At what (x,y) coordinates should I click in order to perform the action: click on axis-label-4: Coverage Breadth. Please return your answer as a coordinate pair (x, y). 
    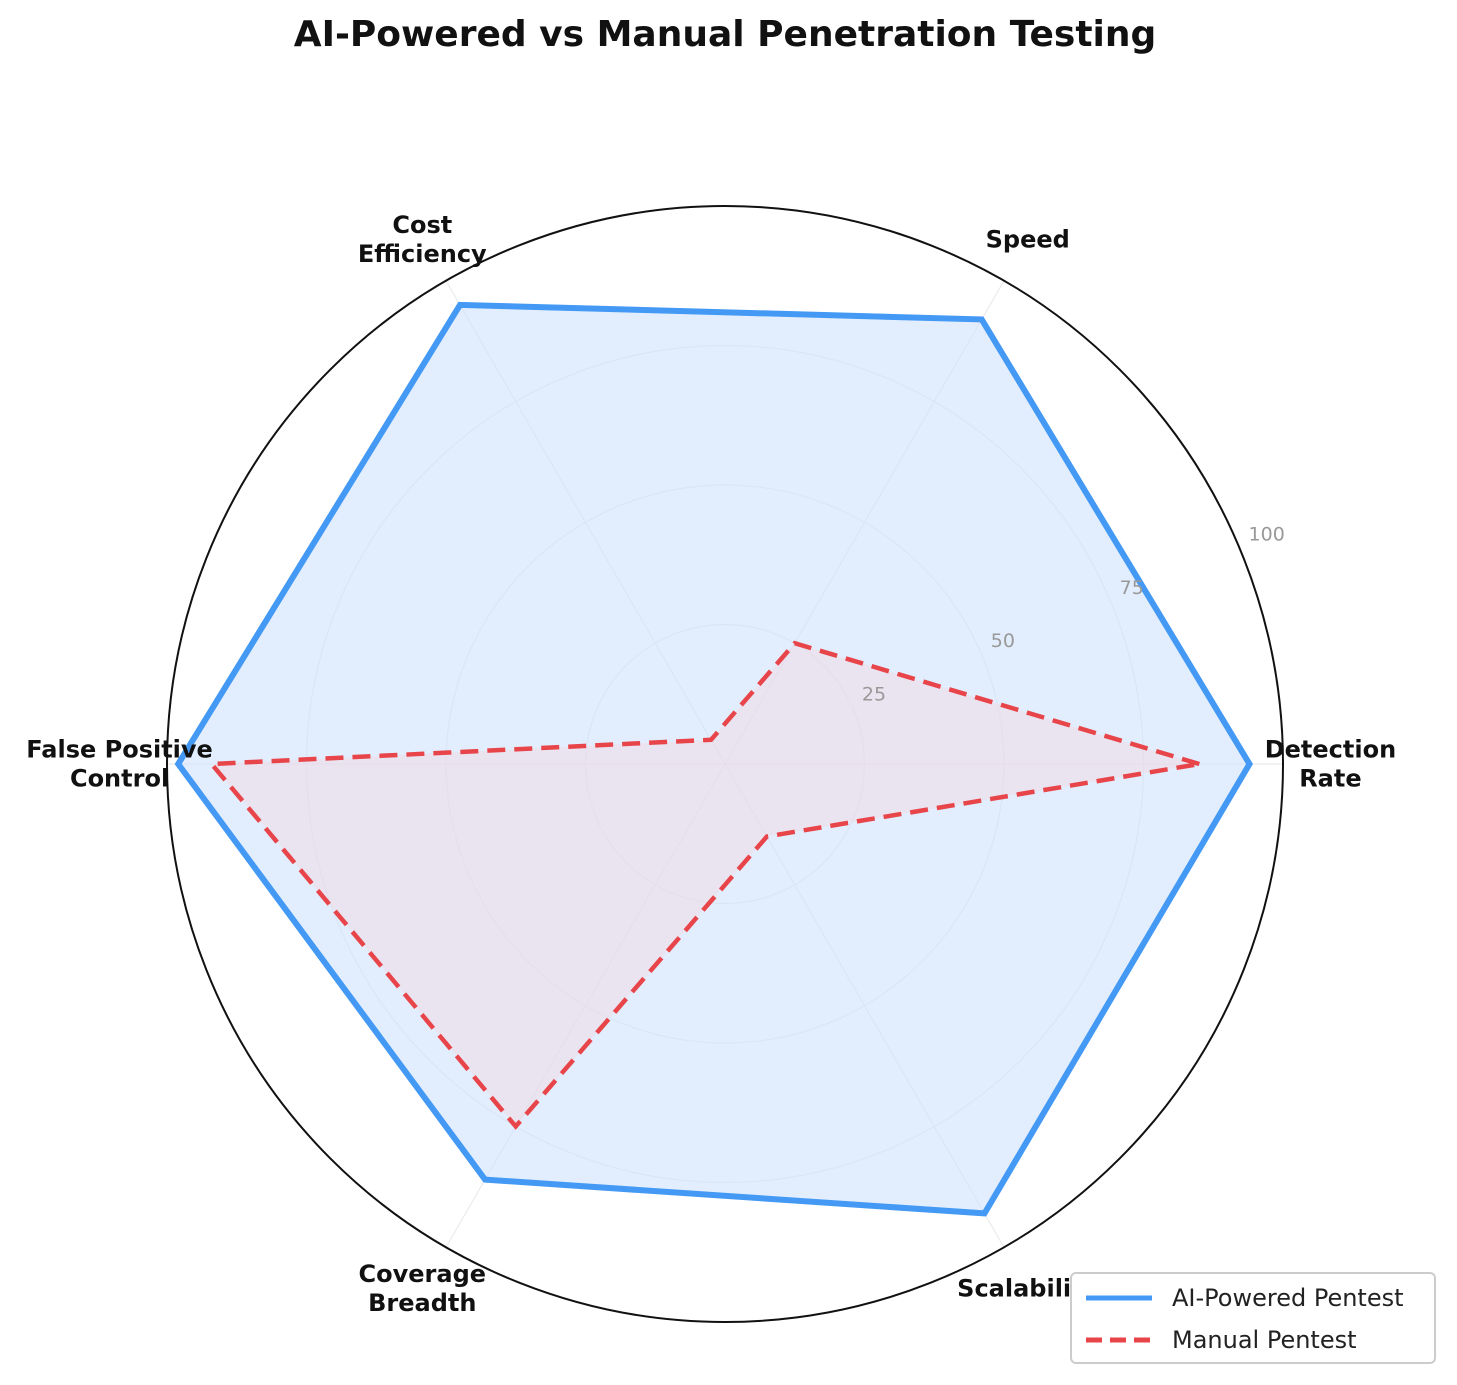
    Looking at the image, I should click on (423, 1288).